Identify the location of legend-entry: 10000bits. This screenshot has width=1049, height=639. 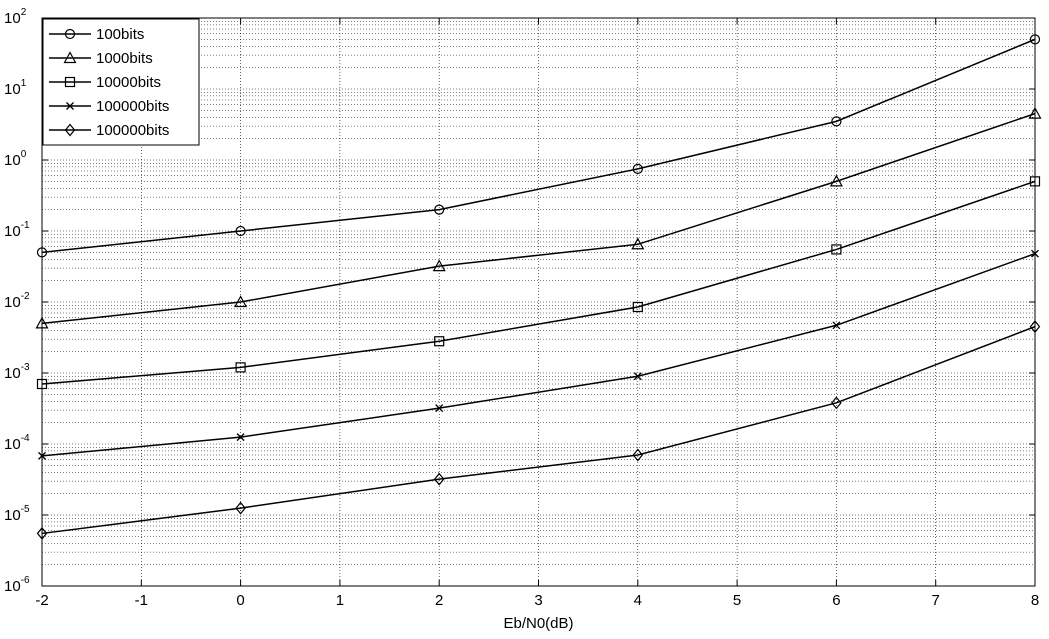
(105, 82).